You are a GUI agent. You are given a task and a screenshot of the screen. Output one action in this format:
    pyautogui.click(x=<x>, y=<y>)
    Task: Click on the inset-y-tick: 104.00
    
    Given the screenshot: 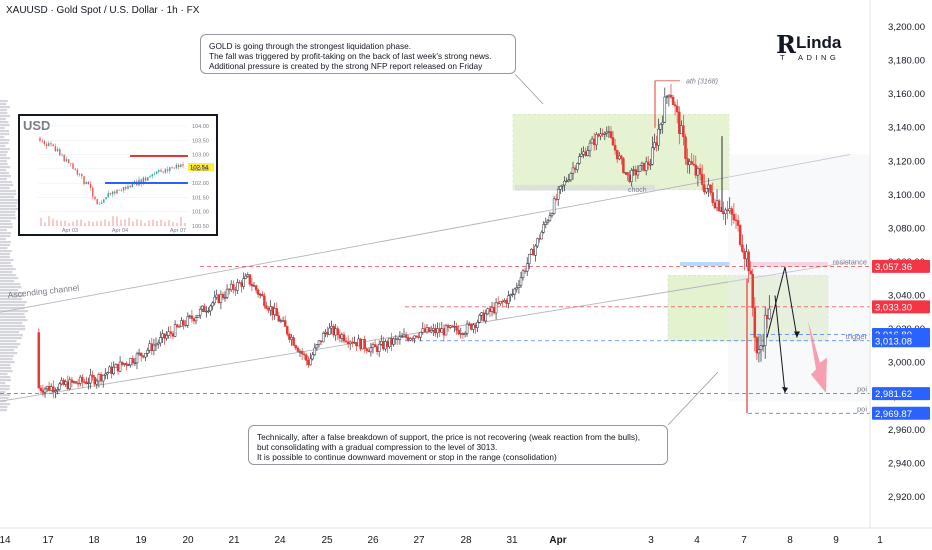 What is the action you would take?
    pyautogui.click(x=200, y=127)
    